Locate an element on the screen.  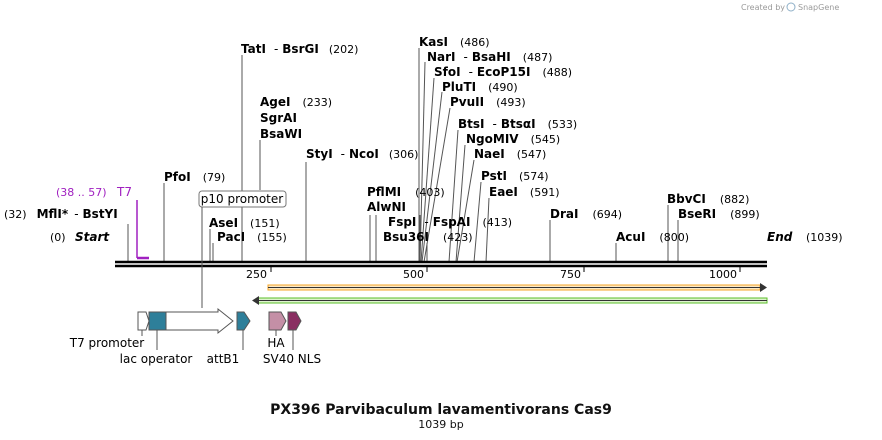
enzyme-nari: NarI - BsaHI (487) is located at coordinates (489, 57).